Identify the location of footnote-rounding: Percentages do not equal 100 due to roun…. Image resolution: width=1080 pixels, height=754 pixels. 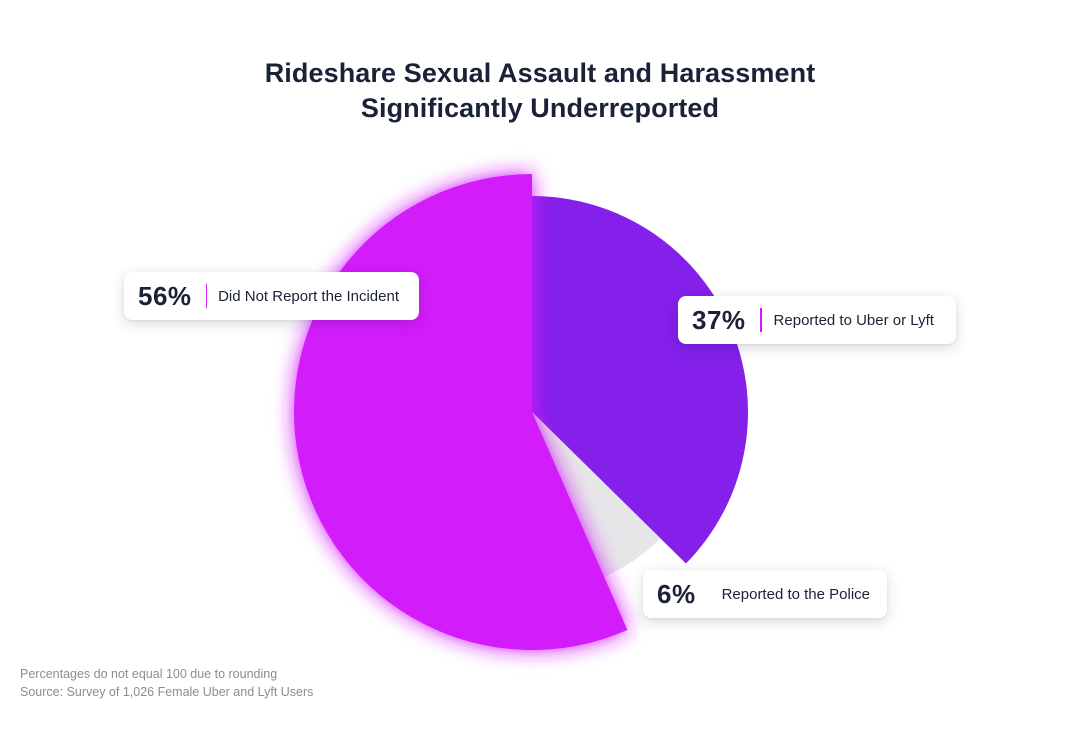
(149, 674).